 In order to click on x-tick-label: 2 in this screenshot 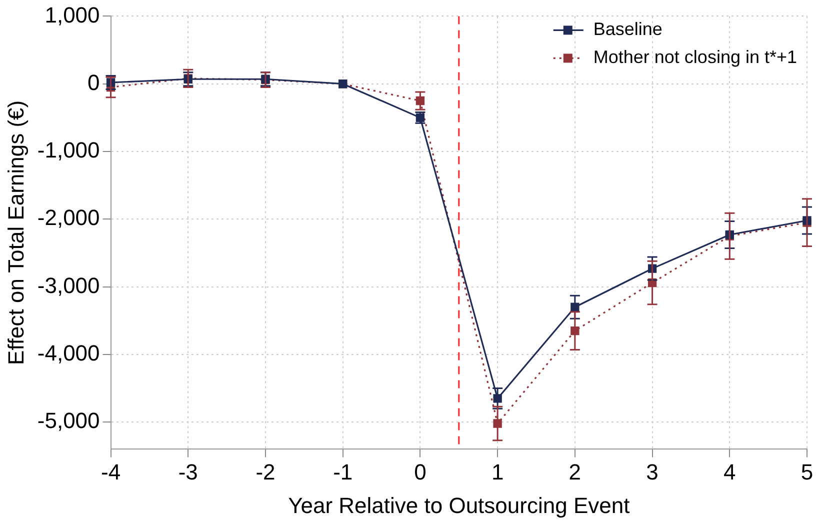, I will do `click(575, 471)`.